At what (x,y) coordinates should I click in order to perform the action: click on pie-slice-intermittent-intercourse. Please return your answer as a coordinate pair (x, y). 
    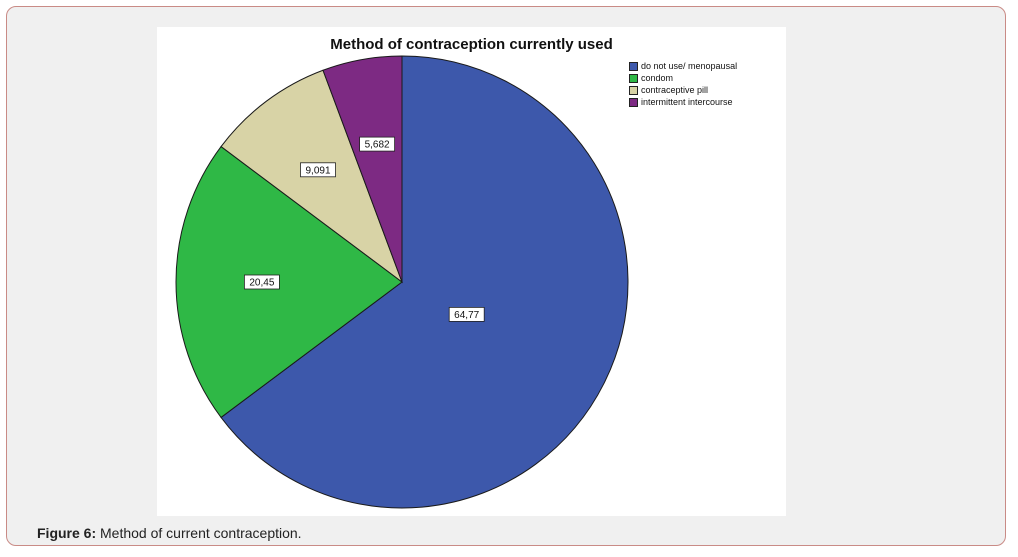
    Looking at the image, I should click on (362, 169).